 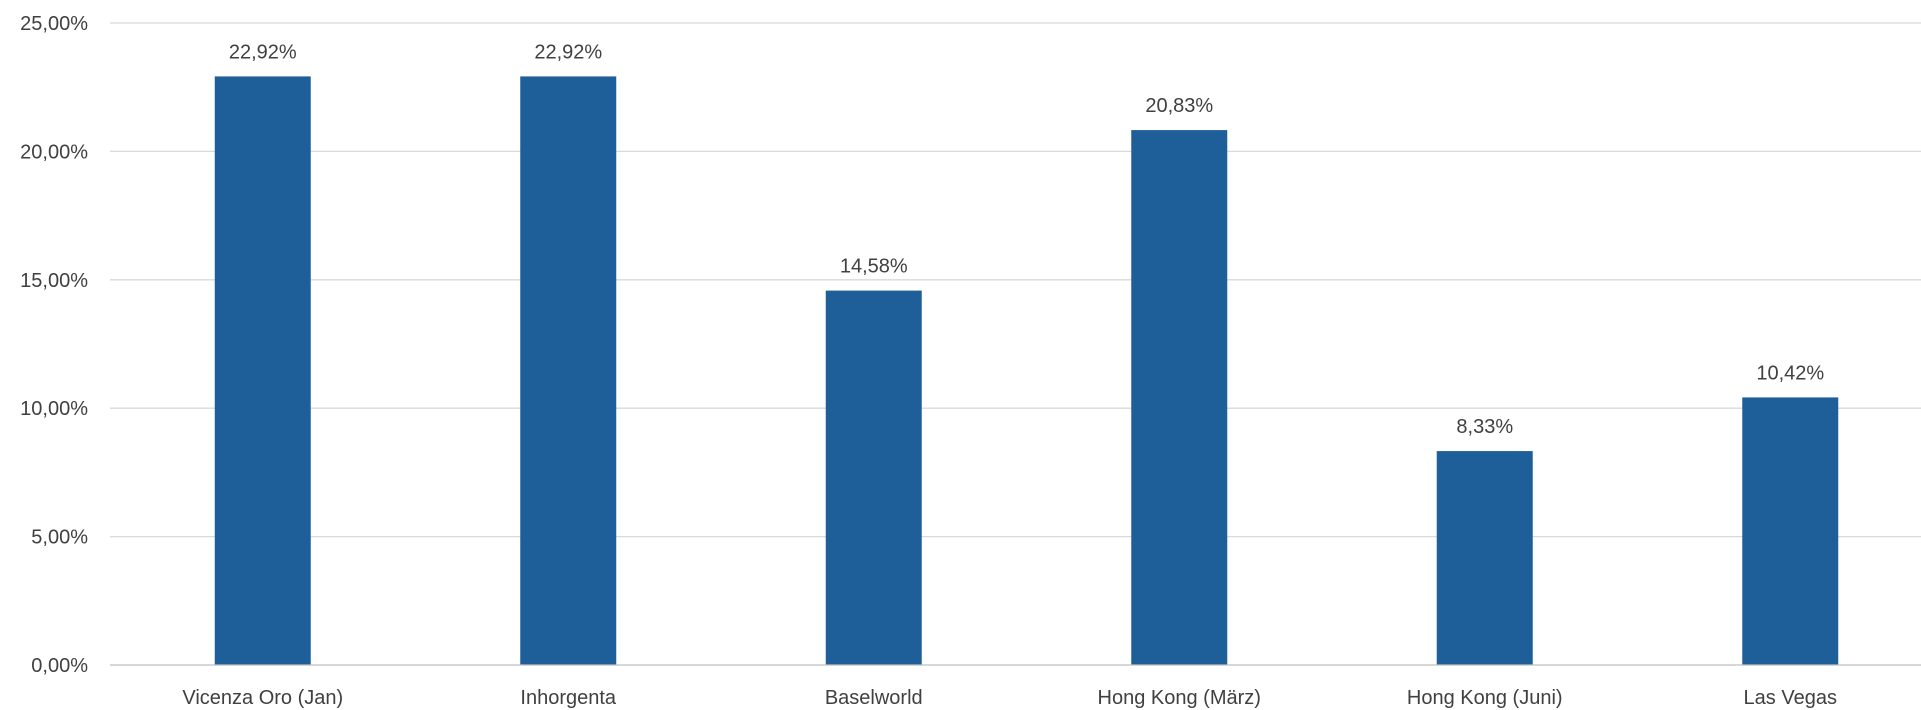 I want to click on x-category-label: Las Vegas, so click(x=1790, y=698).